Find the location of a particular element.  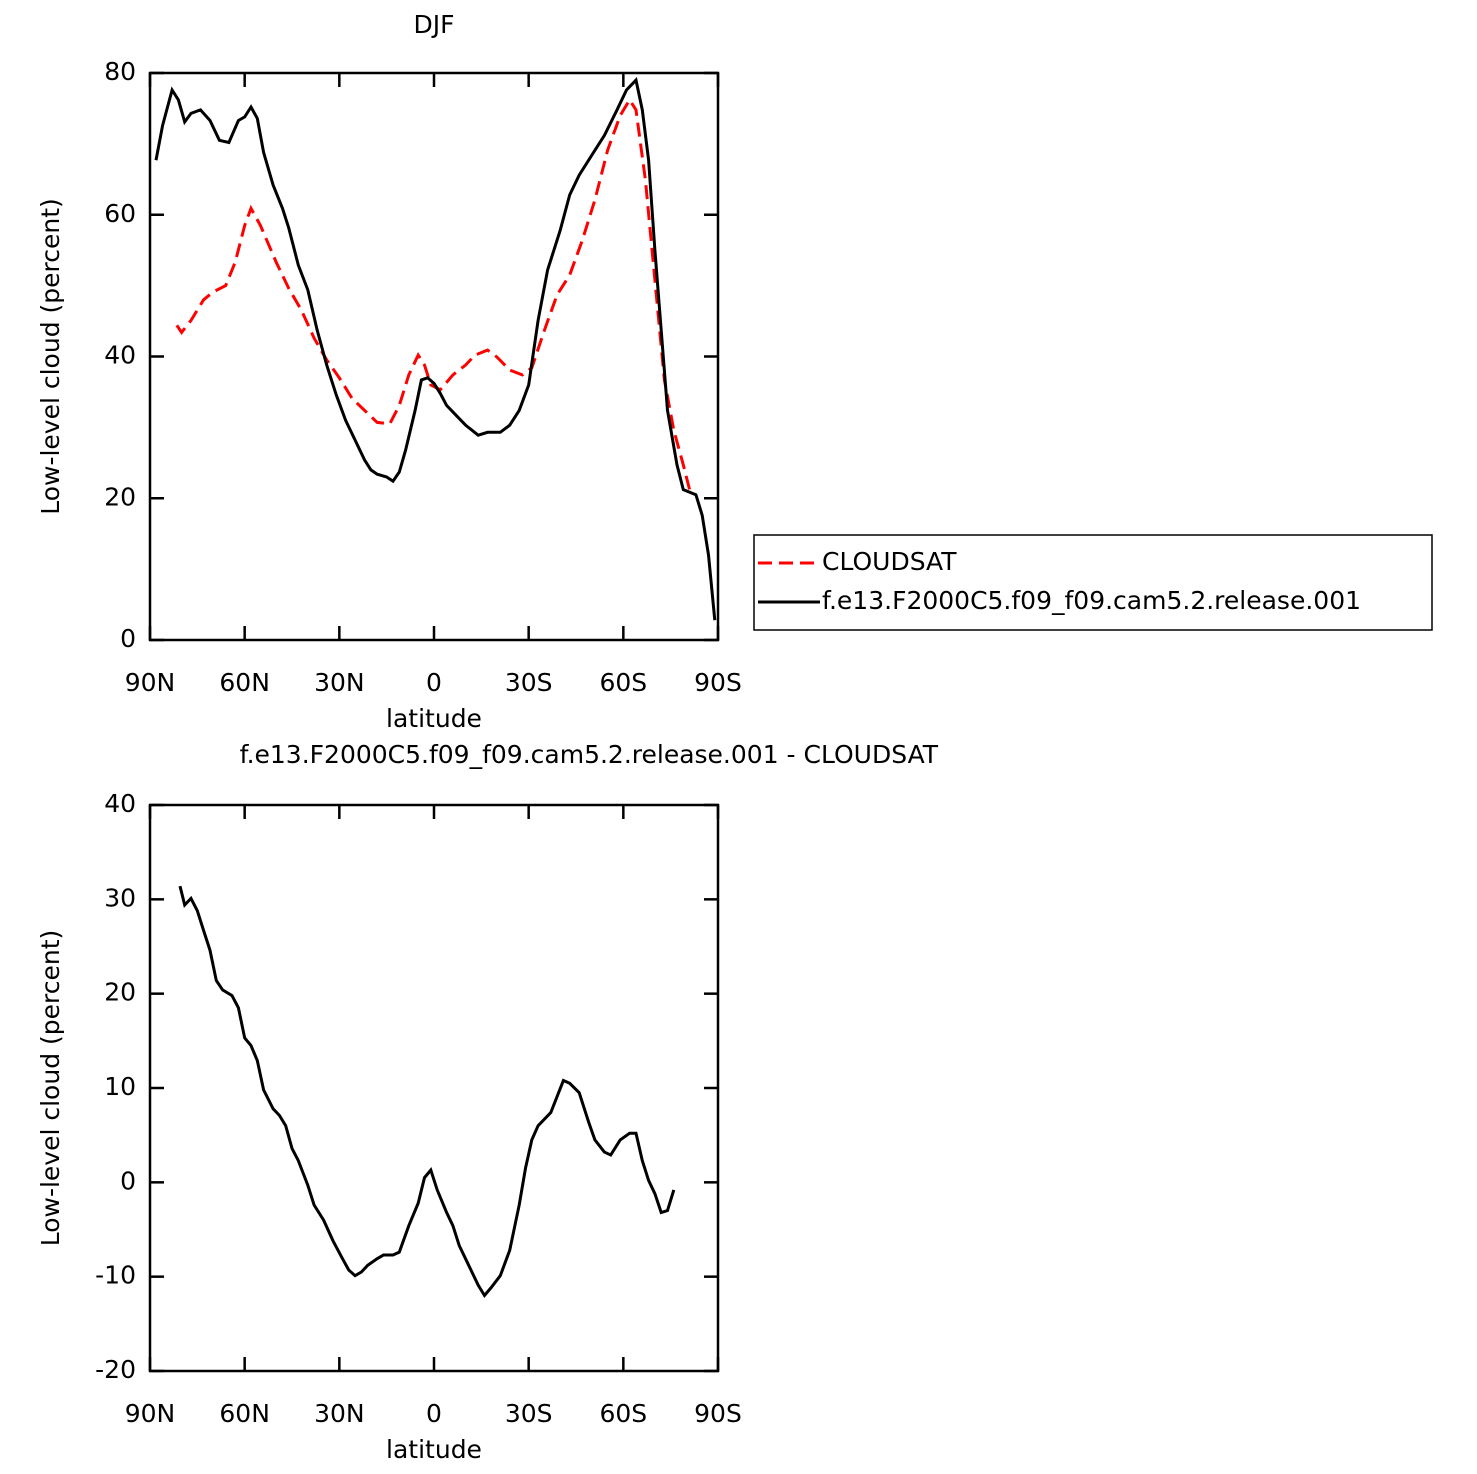

y-tick-label: -10 is located at coordinates (115, 1275).